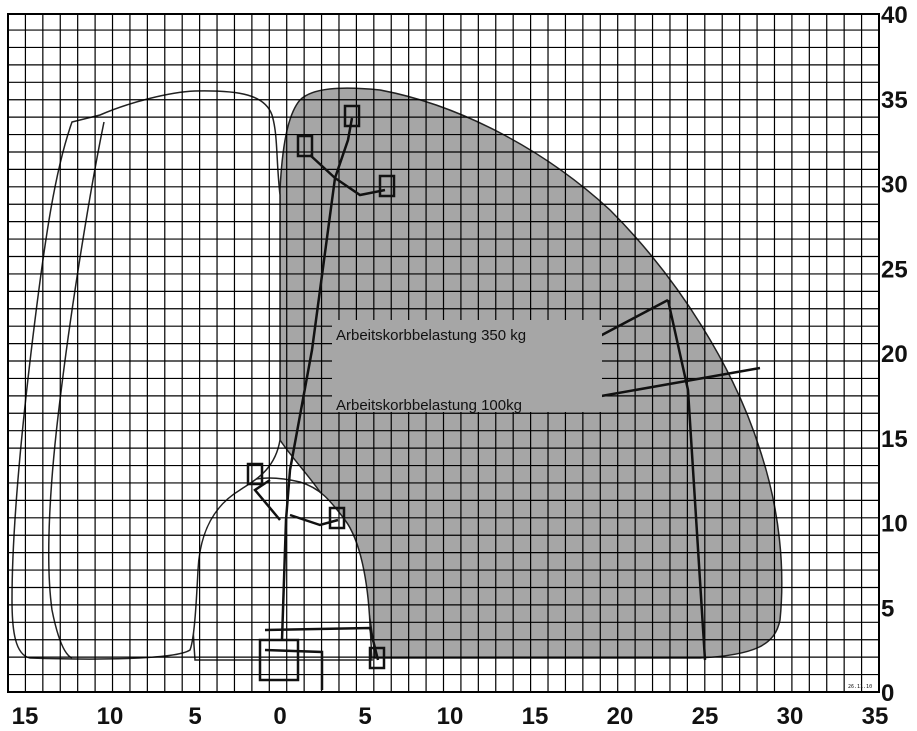  Describe the element at coordinates (705, 716) in the screenshot. I see `x-tick-label: 25` at that location.